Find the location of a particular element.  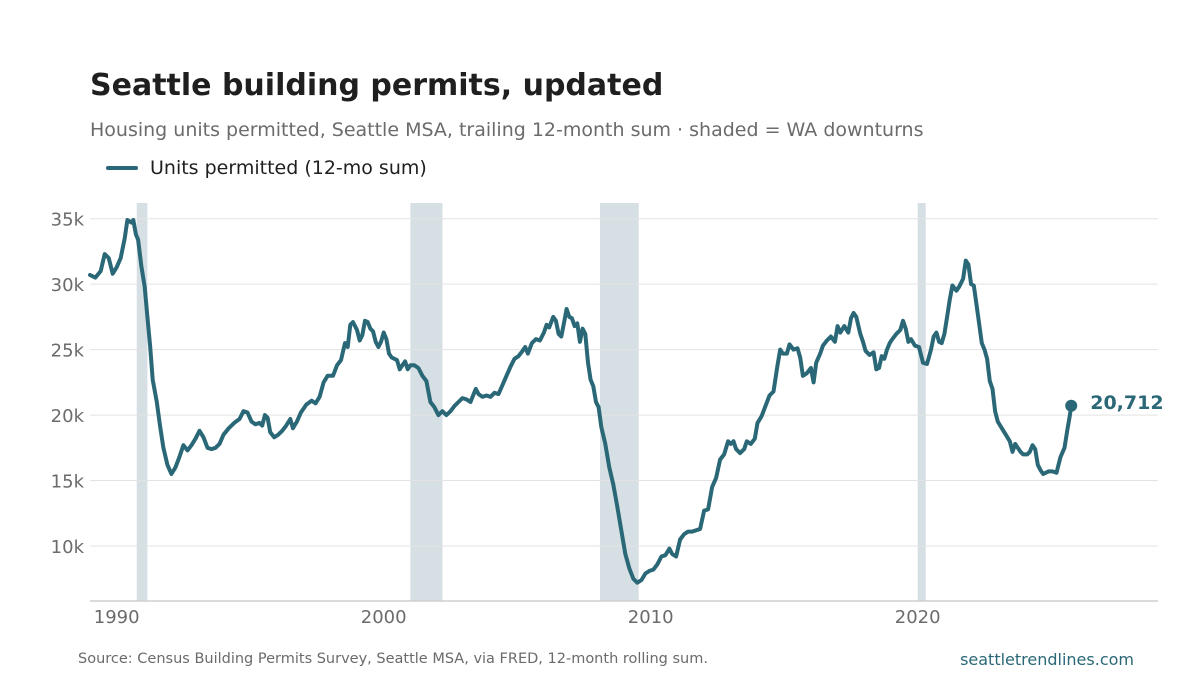

legend: Units permitted (12-mo sum) is located at coordinates (266, 168).